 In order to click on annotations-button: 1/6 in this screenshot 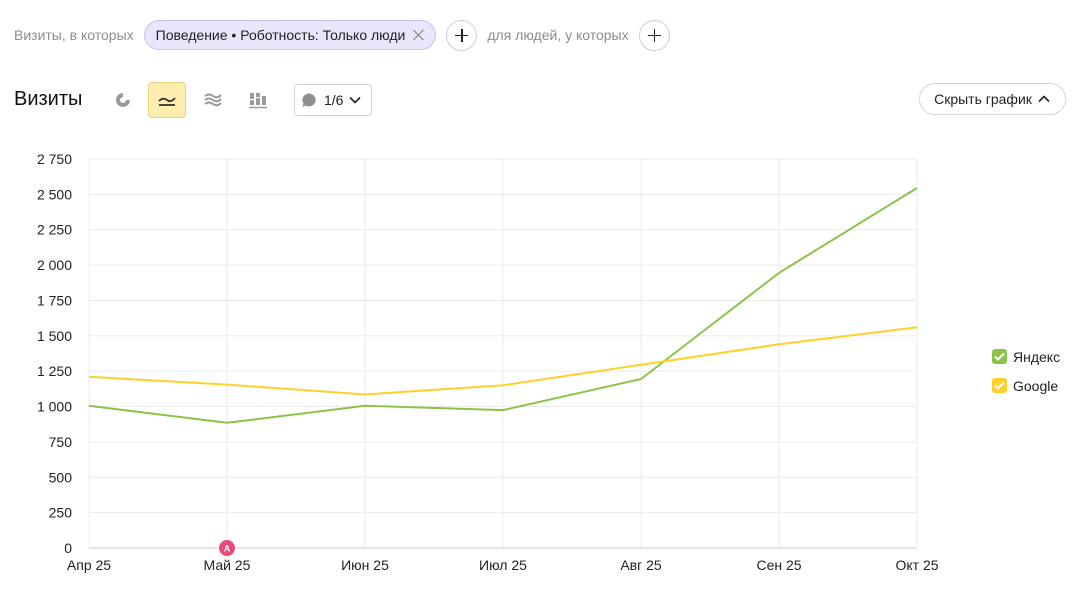, I will do `click(333, 100)`.